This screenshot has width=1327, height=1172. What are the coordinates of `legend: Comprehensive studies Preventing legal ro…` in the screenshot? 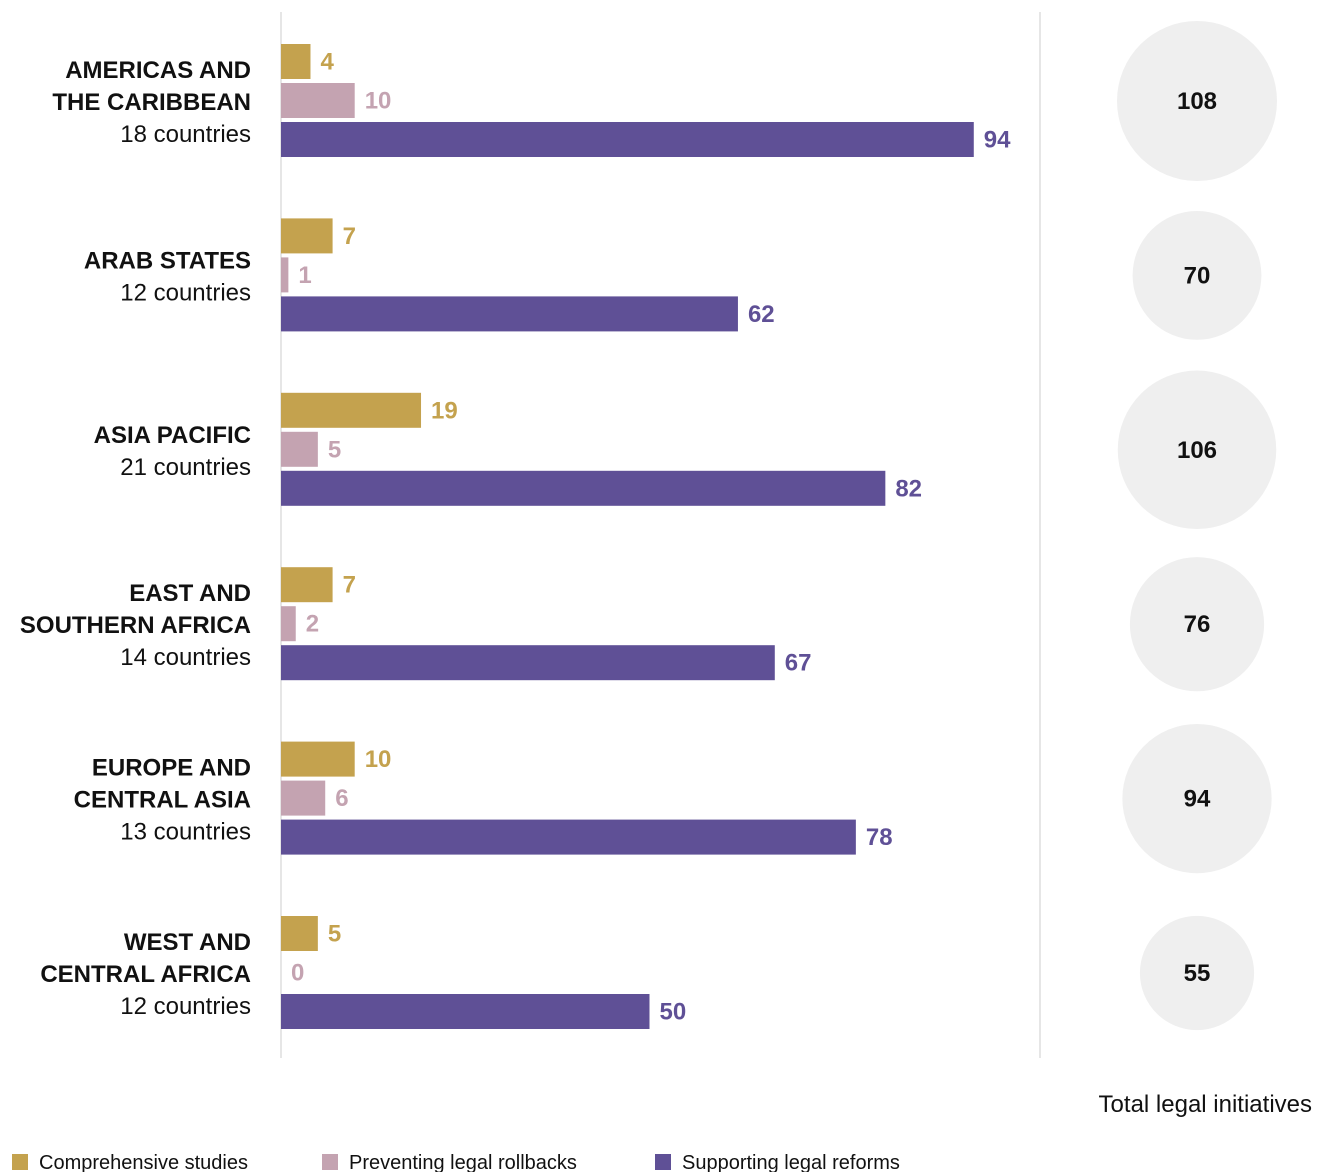 It's located at (456, 1162).